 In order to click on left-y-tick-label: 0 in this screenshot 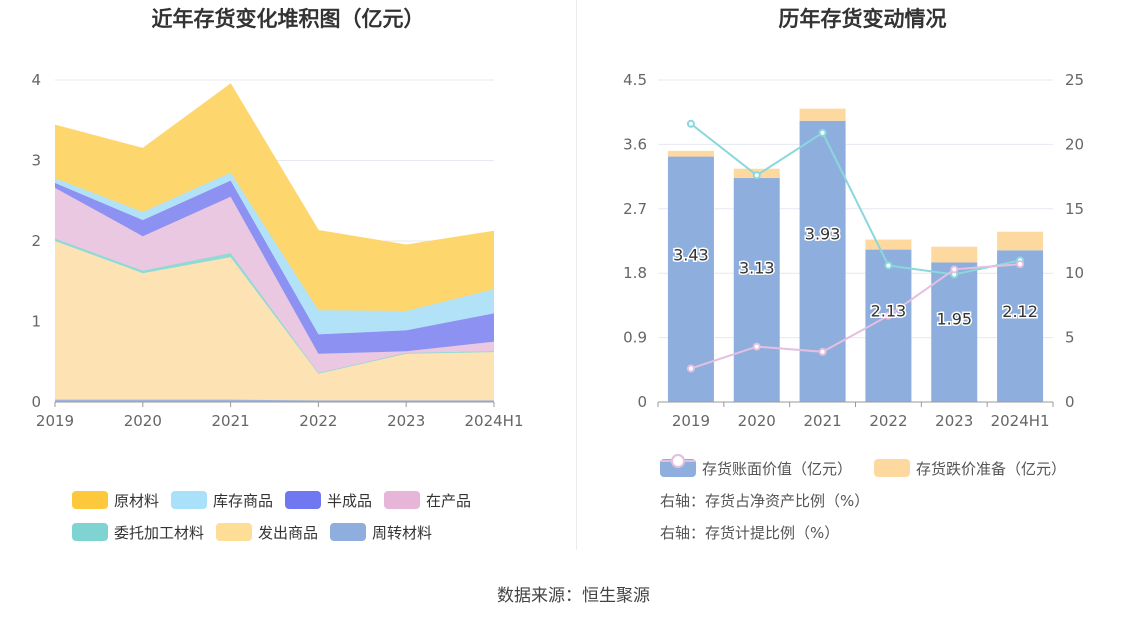, I will do `click(36, 402)`.